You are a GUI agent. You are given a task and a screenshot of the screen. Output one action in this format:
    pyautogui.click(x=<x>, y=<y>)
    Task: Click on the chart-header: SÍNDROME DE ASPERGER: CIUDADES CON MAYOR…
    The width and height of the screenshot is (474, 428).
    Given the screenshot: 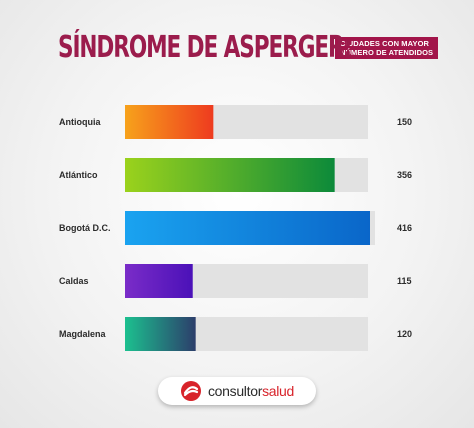 What is the action you would take?
    pyautogui.click(x=248, y=47)
    